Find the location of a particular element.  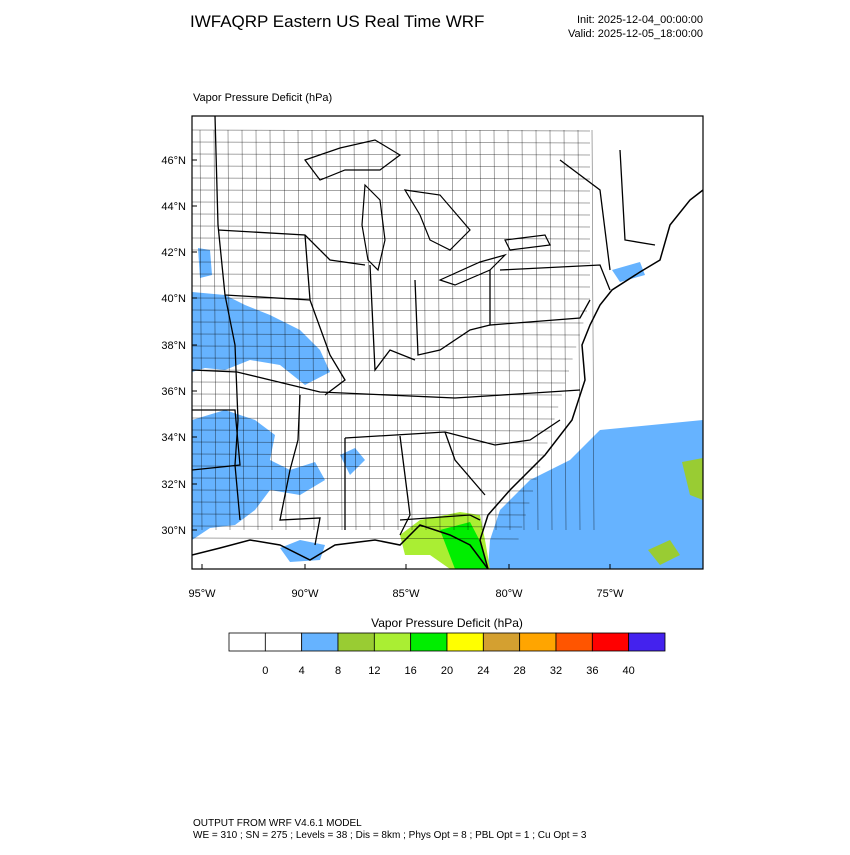

lat-label: 32°N is located at coordinates (173, 485).